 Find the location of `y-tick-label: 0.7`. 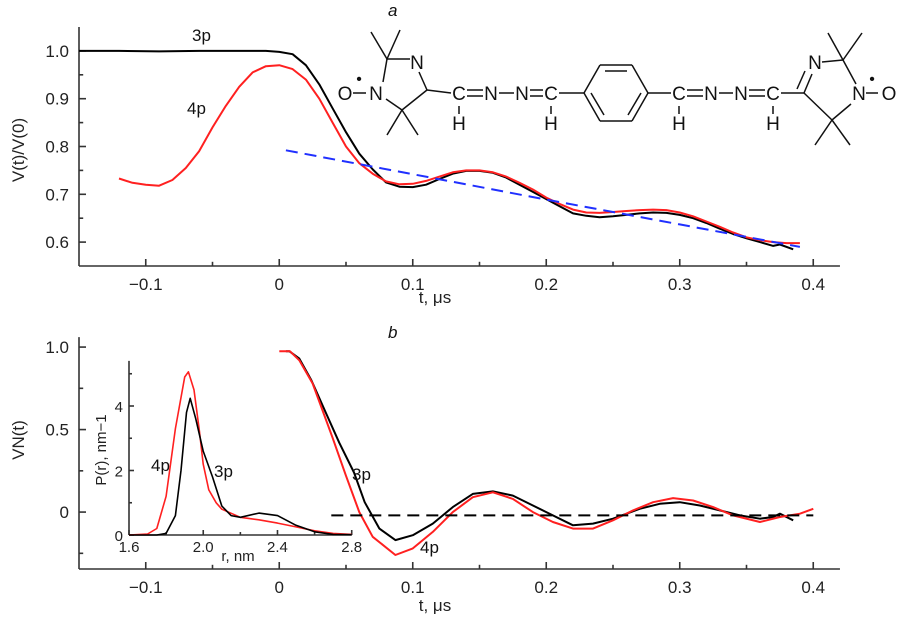

y-tick-label: 0.7 is located at coordinates (57, 194).